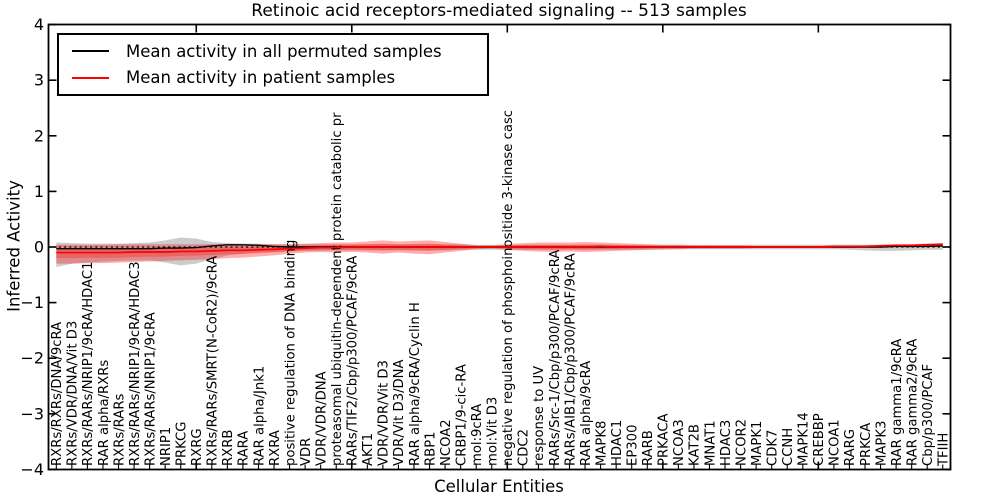  Describe the element at coordinates (555, 358) in the screenshot. I see `svg-text: RARs/Src-1/Cbp/p300/PCAF/9cRA` at that location.